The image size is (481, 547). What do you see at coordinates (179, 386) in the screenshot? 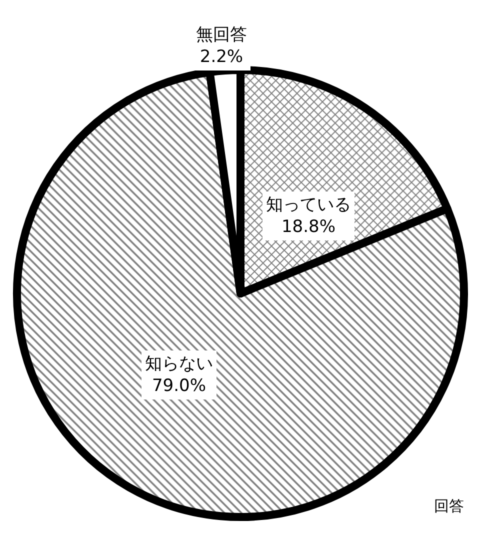
I see `data-label: 79.0%` at bounding box center [179, 386].